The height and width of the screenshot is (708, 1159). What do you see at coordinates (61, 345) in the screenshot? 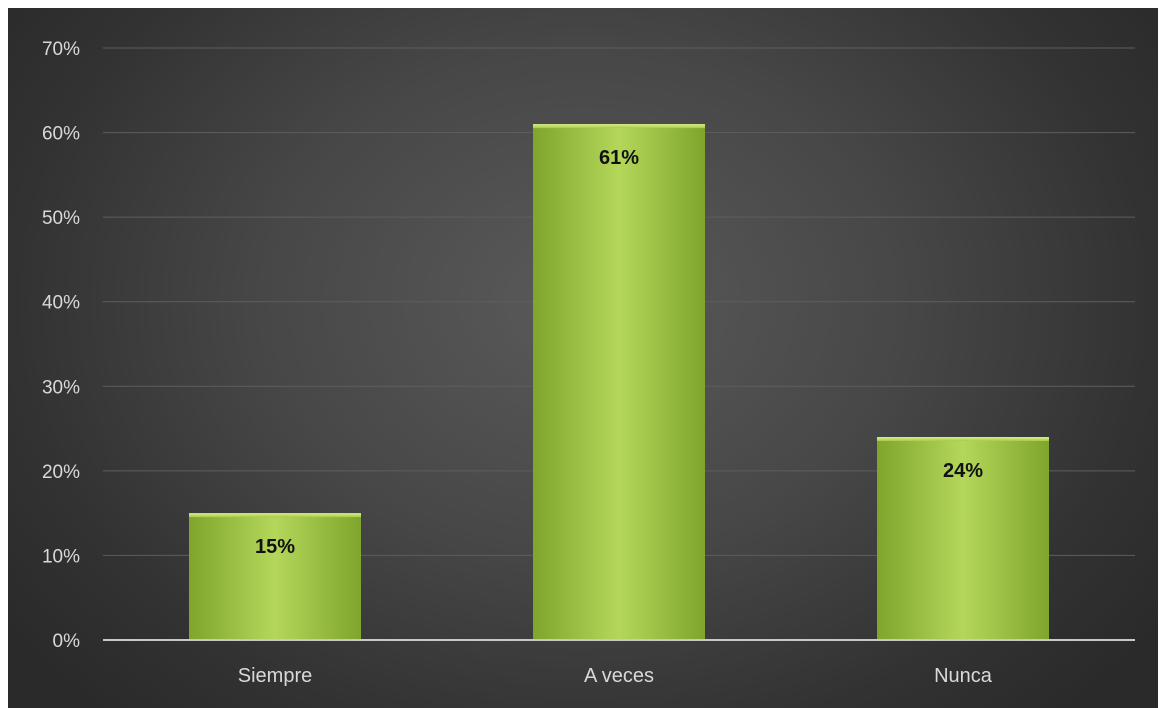
I see `y-axis-tick-labels: 0% 10% 20% 30% 40% 50% 60% 70%` at bounding box center [61, 345].